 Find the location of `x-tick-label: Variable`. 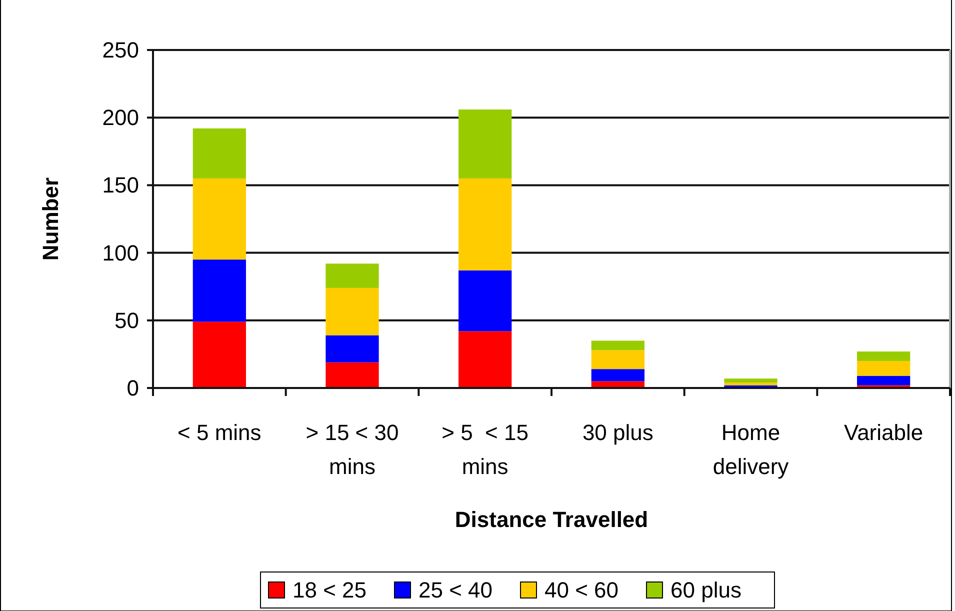

x-tick-label: Variable is located at coordinates (884, 432).